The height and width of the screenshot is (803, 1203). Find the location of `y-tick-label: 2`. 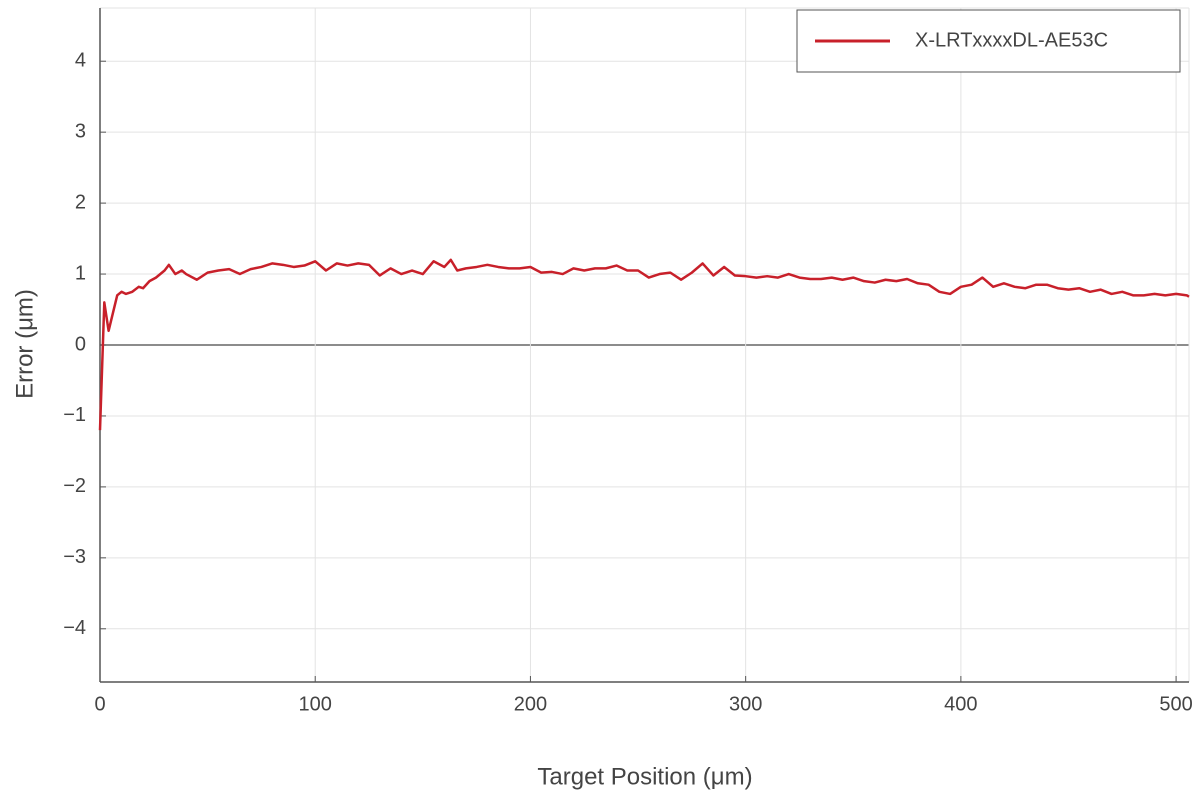

y-tick-label: 2 is located at coordinates (80, 202).